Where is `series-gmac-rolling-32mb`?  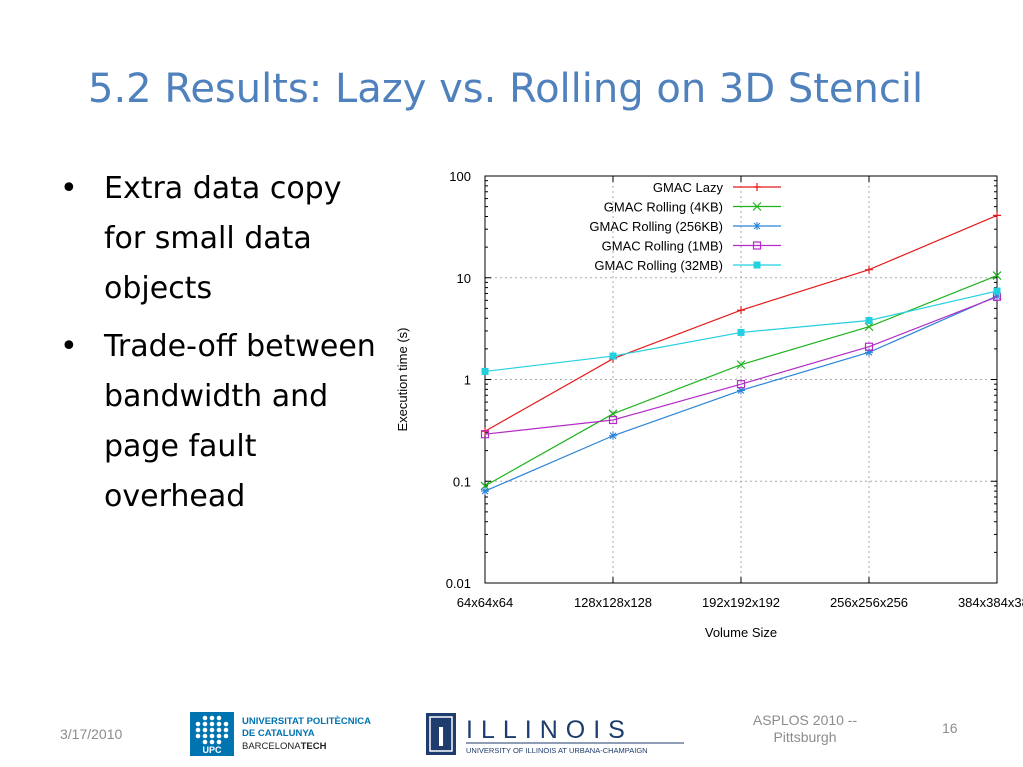 series-gmac-rolling-32mb is located at coordinates (741, 331).